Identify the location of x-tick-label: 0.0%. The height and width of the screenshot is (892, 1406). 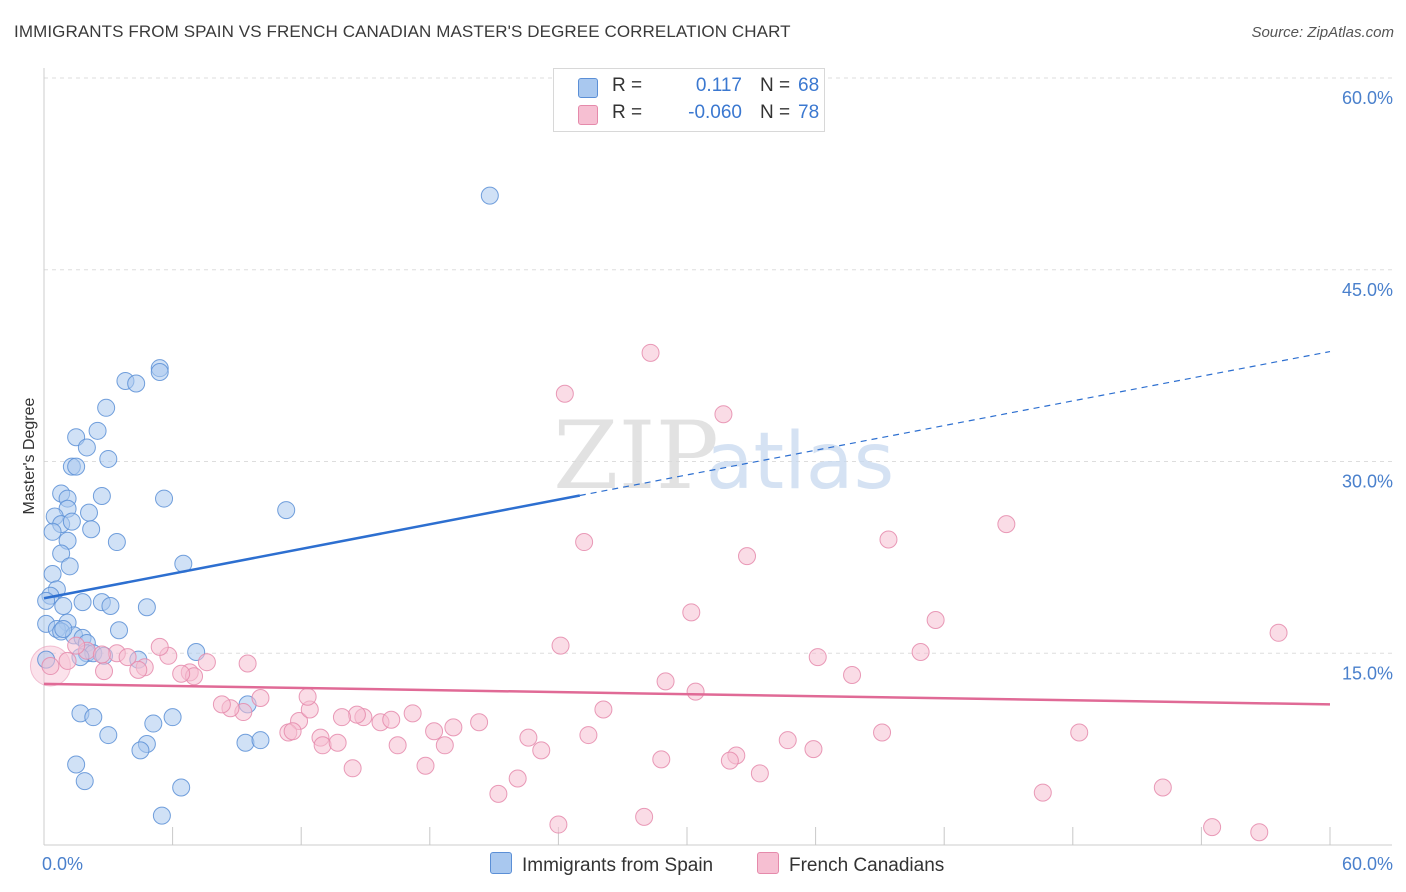
(62, 864).